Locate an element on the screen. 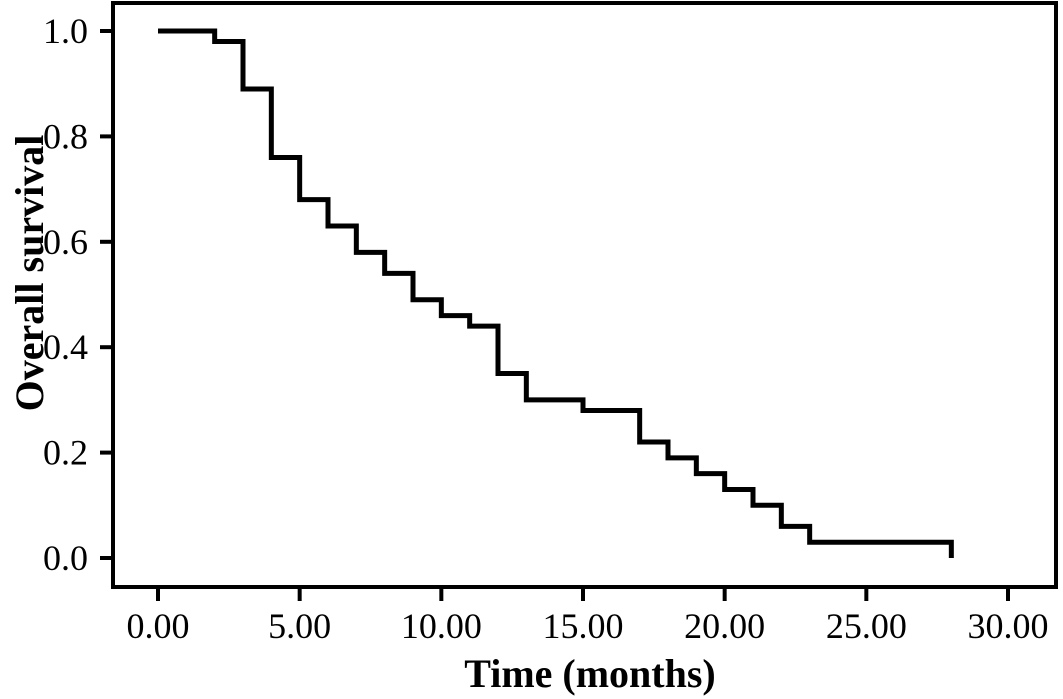 The width and height of the screenshot is (1063, 699). x-axis-tick-label: 30.00 is located at coordinates (1007, 626).